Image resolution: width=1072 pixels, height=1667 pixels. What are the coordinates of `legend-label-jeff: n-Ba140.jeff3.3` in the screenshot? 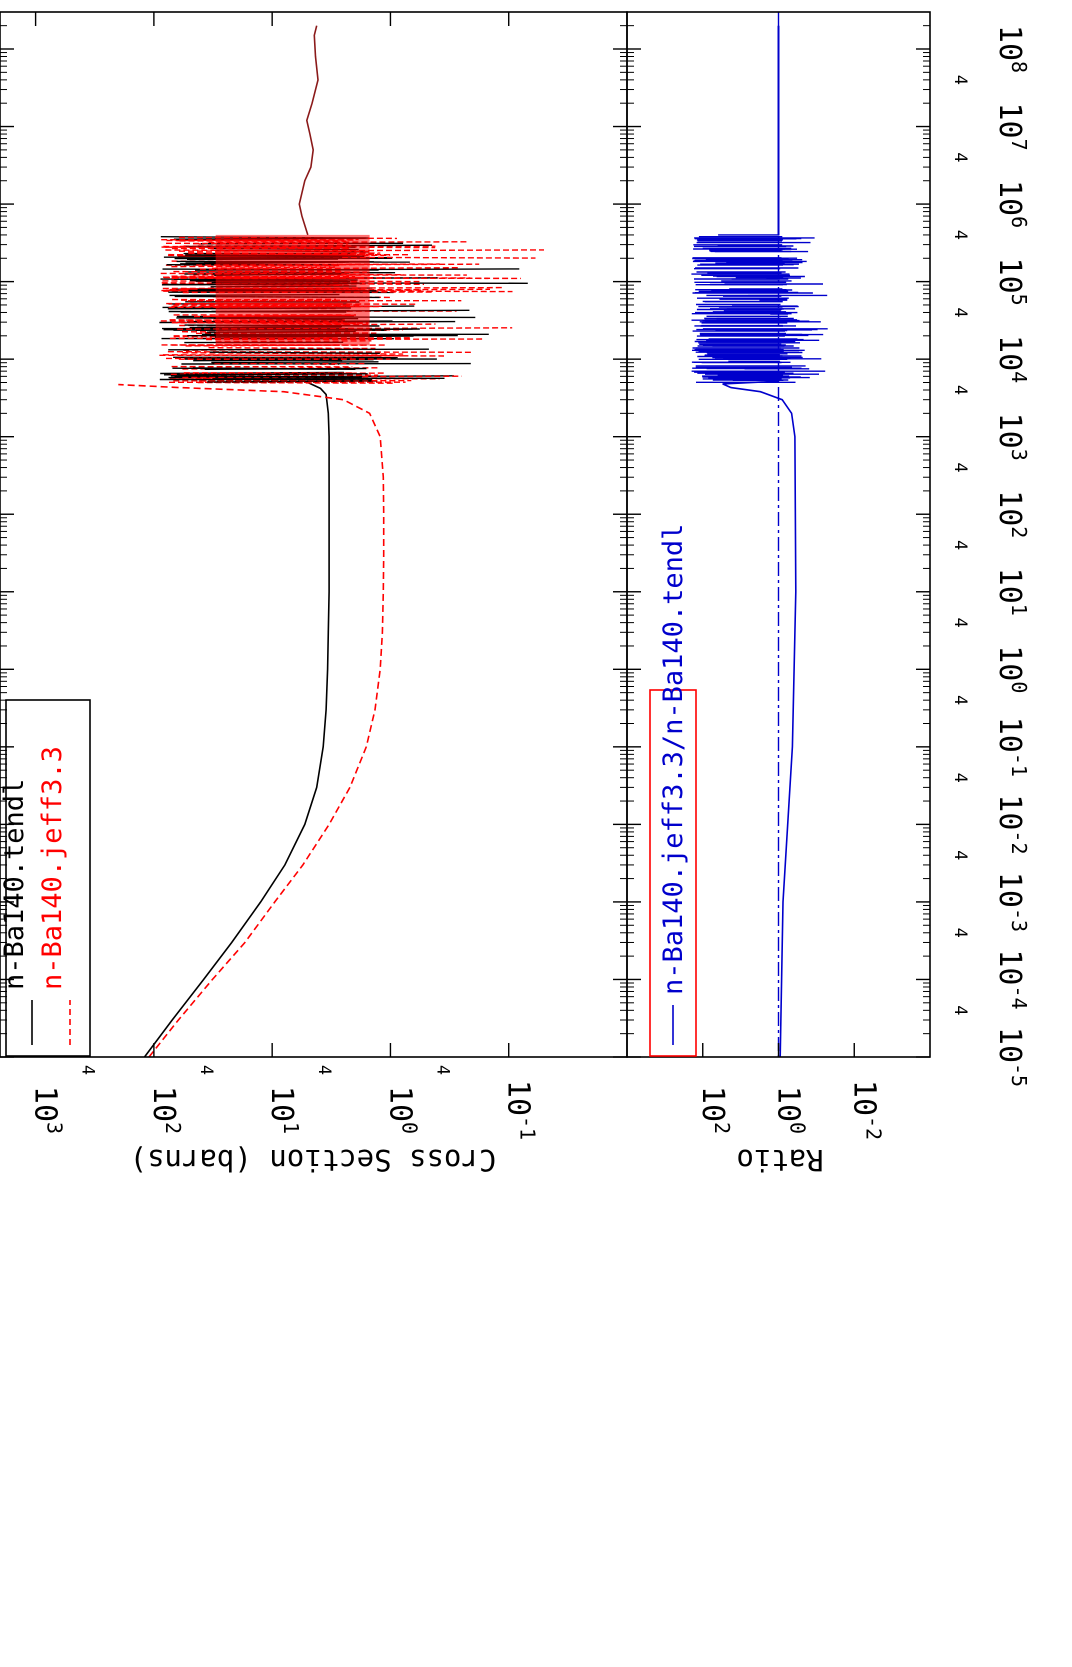 It's located at (52, 868).